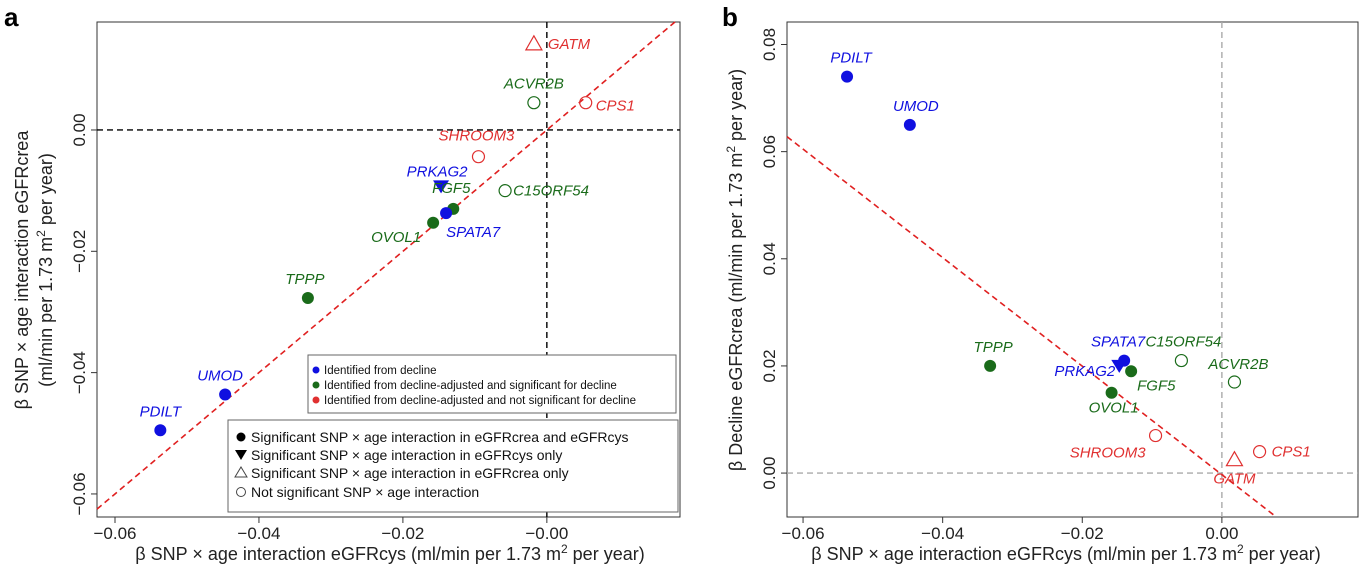 The width and height of the screenshot is (1366, 568). Describe the element at coordinates (258, 533) in the screenshot. I see `x-tick-label-a: −0.04` at that location.